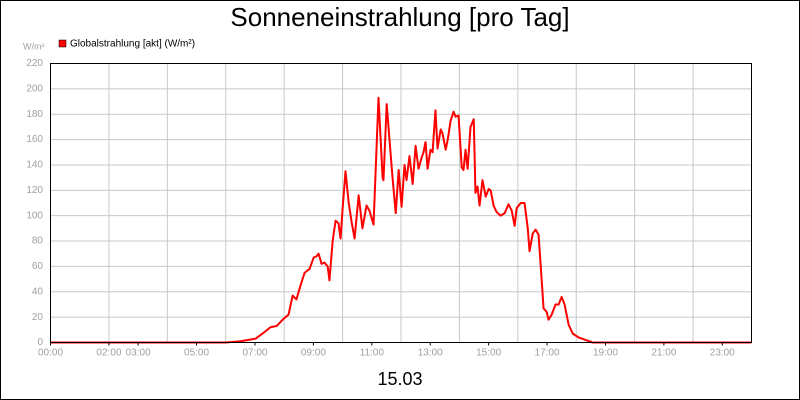 The image size is (800, 400). I want to click on x-tick-label: 17:00, so click(547, 353).